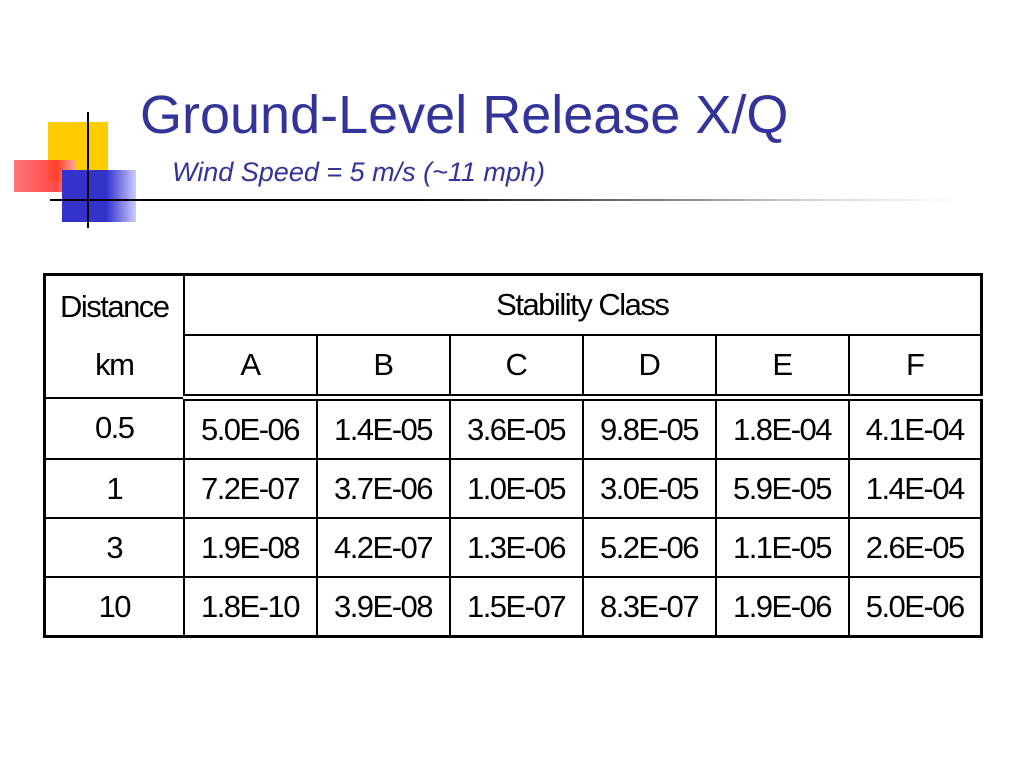 This screenshot has height=768, width=1024. Describe the element at coordinates (250, 607) in the screenshot. I see `value-cell: 1.8E-10` at that location.